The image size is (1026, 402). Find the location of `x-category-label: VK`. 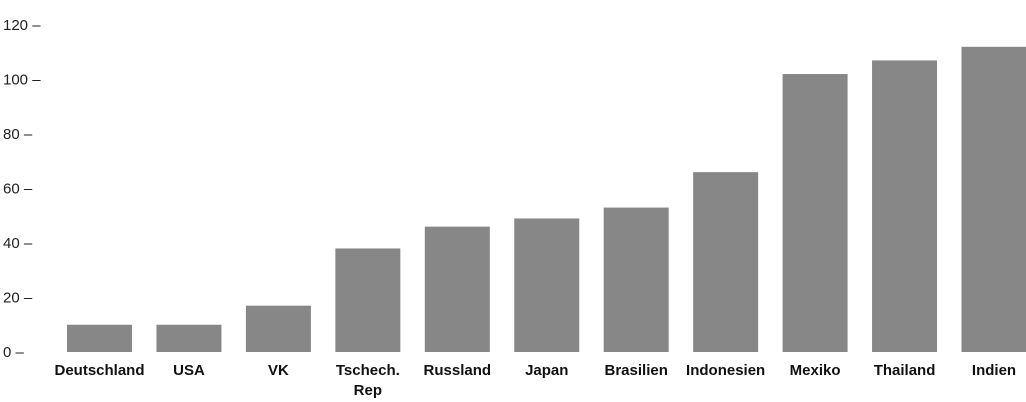

x-category-label: VK is located at coordinates (278, 370).